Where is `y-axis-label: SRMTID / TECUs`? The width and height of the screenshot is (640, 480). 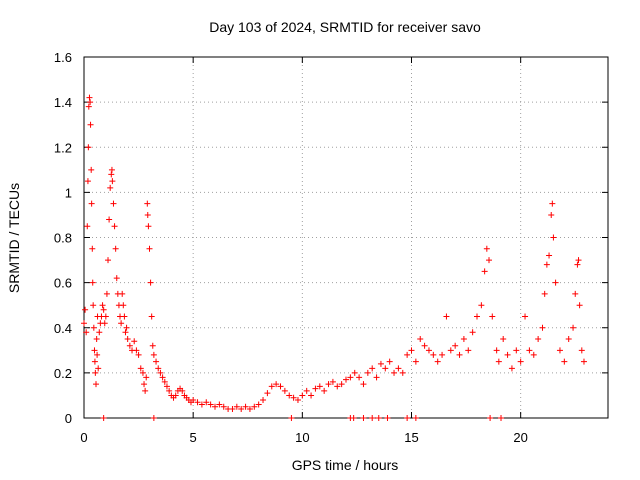 y-axis-label: SRMTID / TECUs is located at coordinates (14, 238).